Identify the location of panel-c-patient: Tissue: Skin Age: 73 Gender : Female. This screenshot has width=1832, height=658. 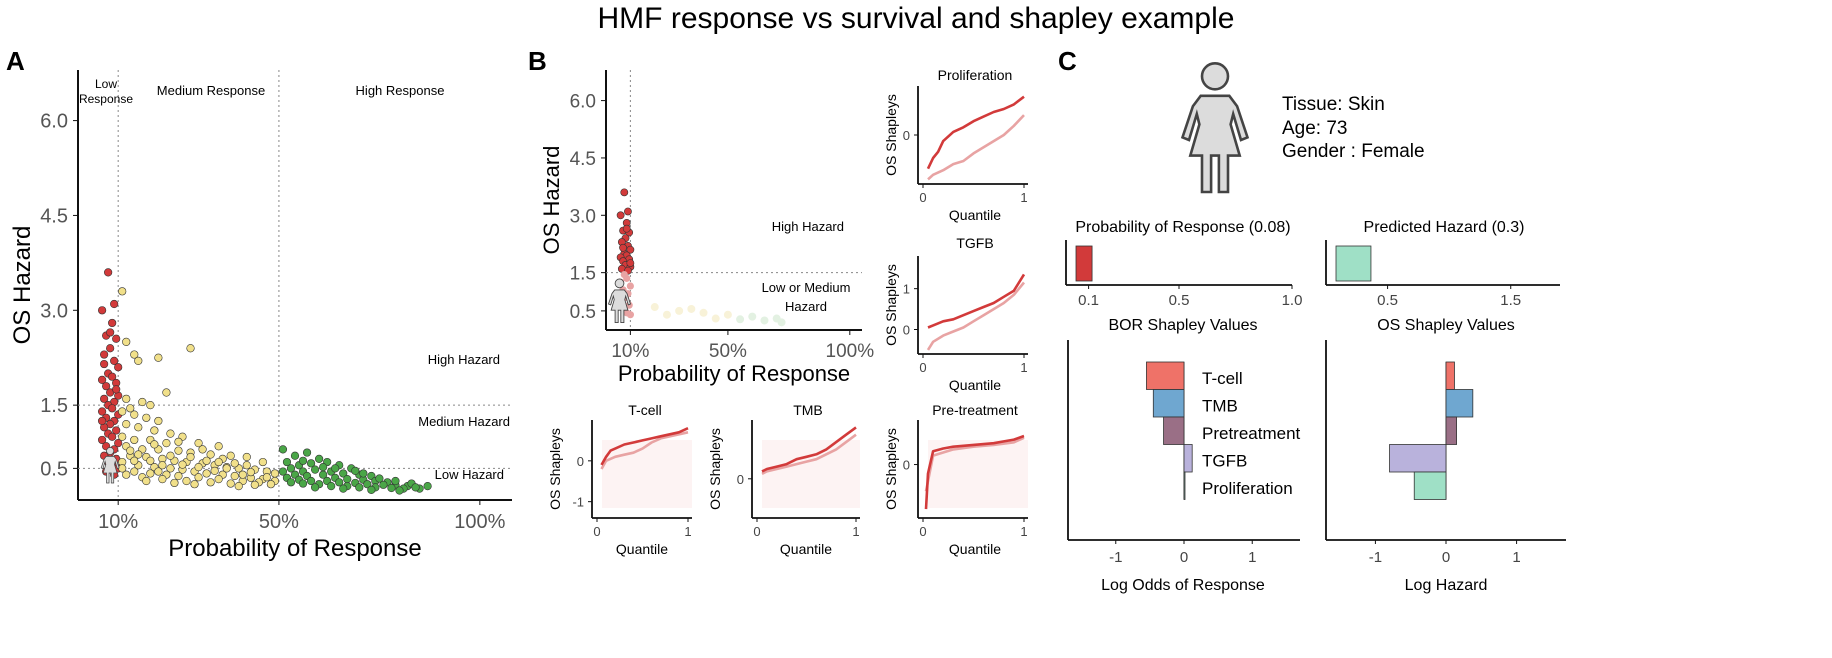
(1302, 128).